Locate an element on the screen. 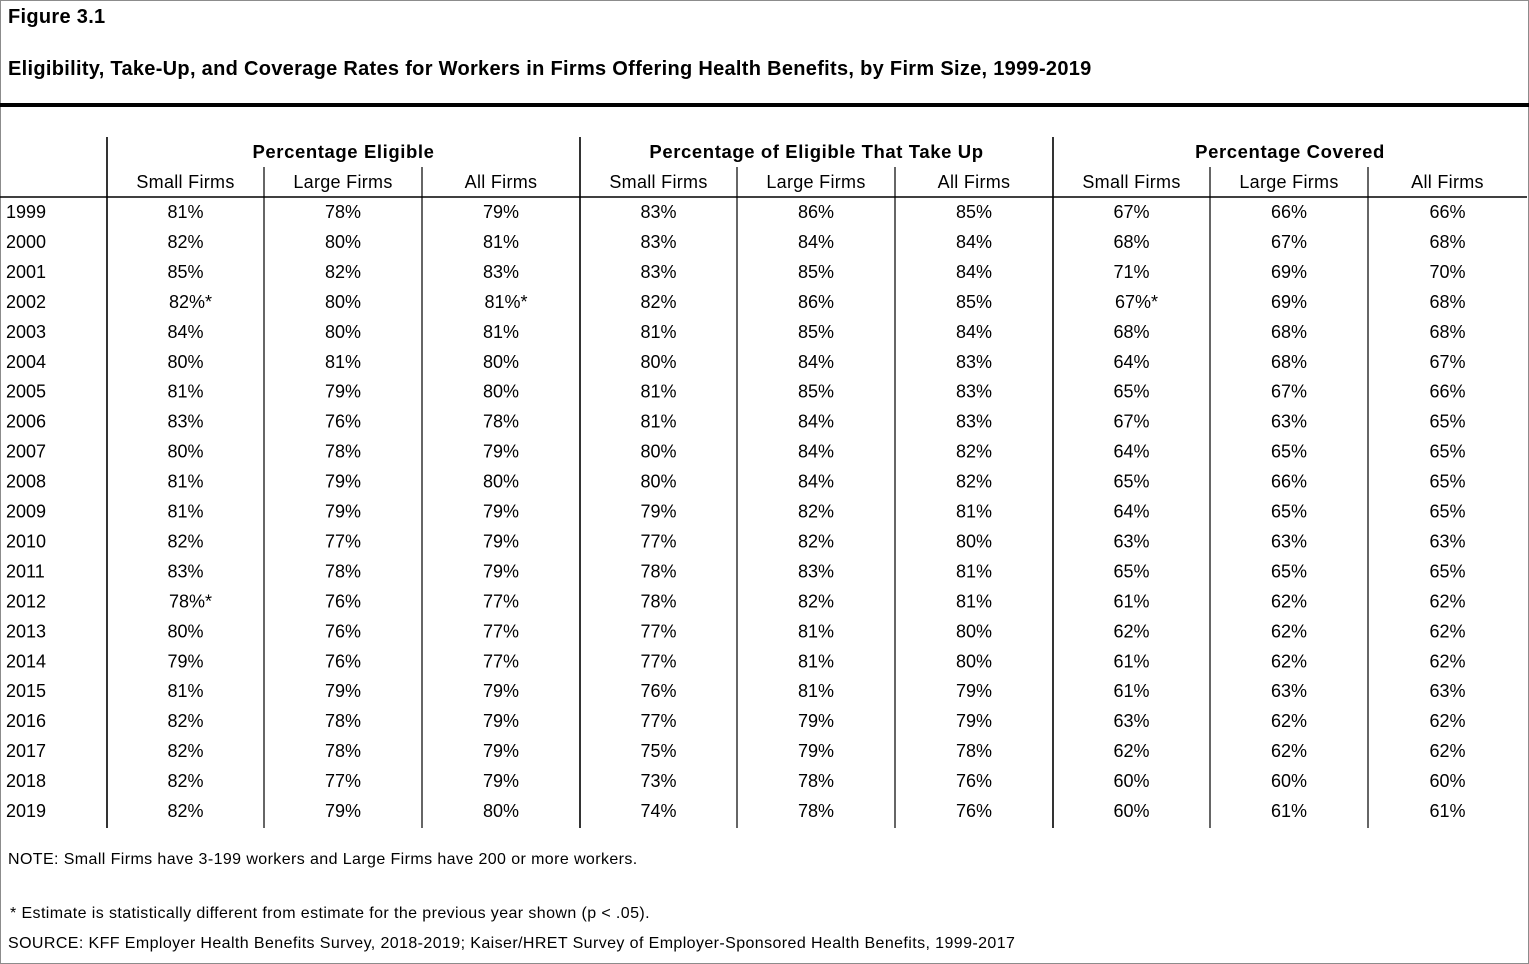 The image size is (1529, 964). group-header: Percentage Covered is located at coordinates (1290, 151).